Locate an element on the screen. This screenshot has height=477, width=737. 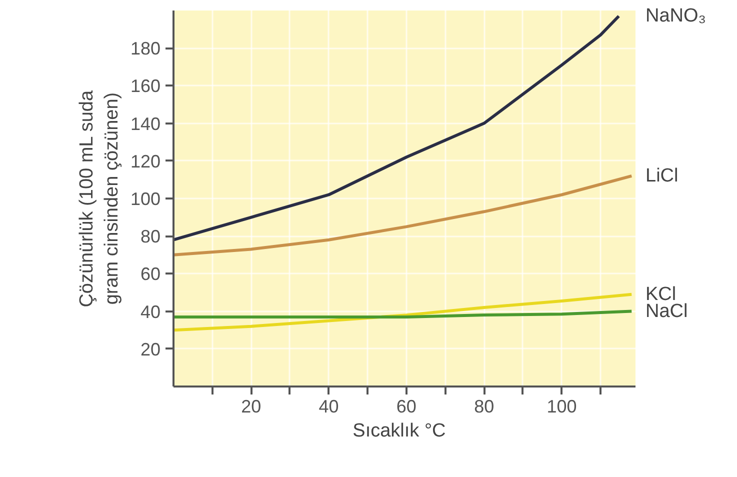
y-axis-title: Çözünürlük (100 mL suda gram cinsinden çözünen) is located at coordinates (99, 199).